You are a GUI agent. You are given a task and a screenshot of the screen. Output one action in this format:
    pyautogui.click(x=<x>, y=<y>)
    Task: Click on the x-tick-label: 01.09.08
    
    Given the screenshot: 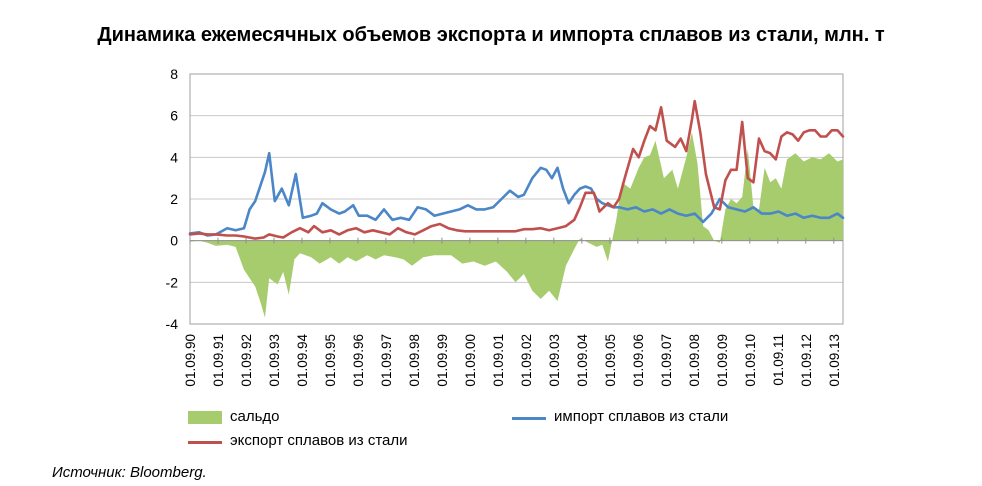 What is the action you would take?
    pyautogui.click(x=694, y=360)
    